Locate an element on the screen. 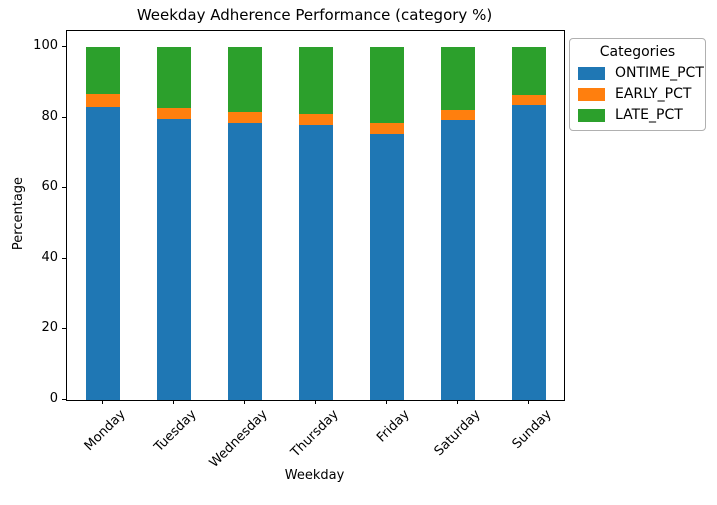 The height and width of the screenshot is (505, 717). bar-segment-early_pct-tuesday is located at coordinates (173, 114).